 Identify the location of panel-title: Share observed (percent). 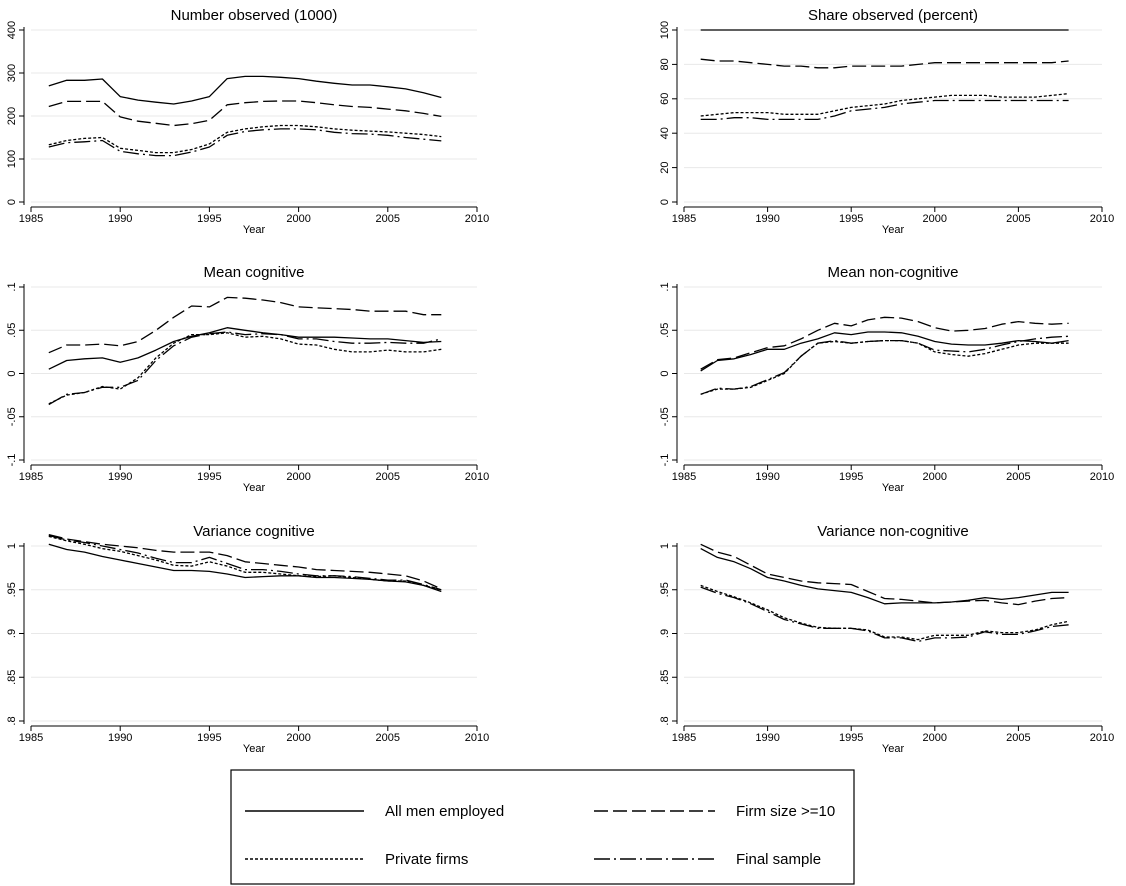
(893, 15).